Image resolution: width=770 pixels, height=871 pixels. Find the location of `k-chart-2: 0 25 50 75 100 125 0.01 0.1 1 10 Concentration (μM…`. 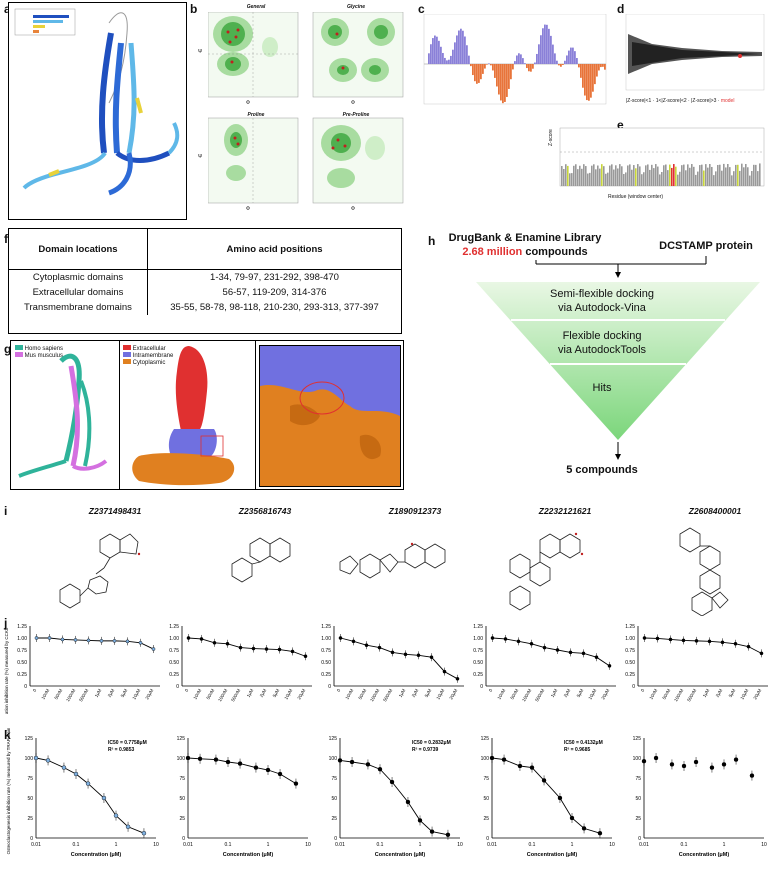

k-chart-2: 0 25 50 75 100 125 0.01 0.1 1 10 Concentration (μM… is located at coordinates (244, 797).